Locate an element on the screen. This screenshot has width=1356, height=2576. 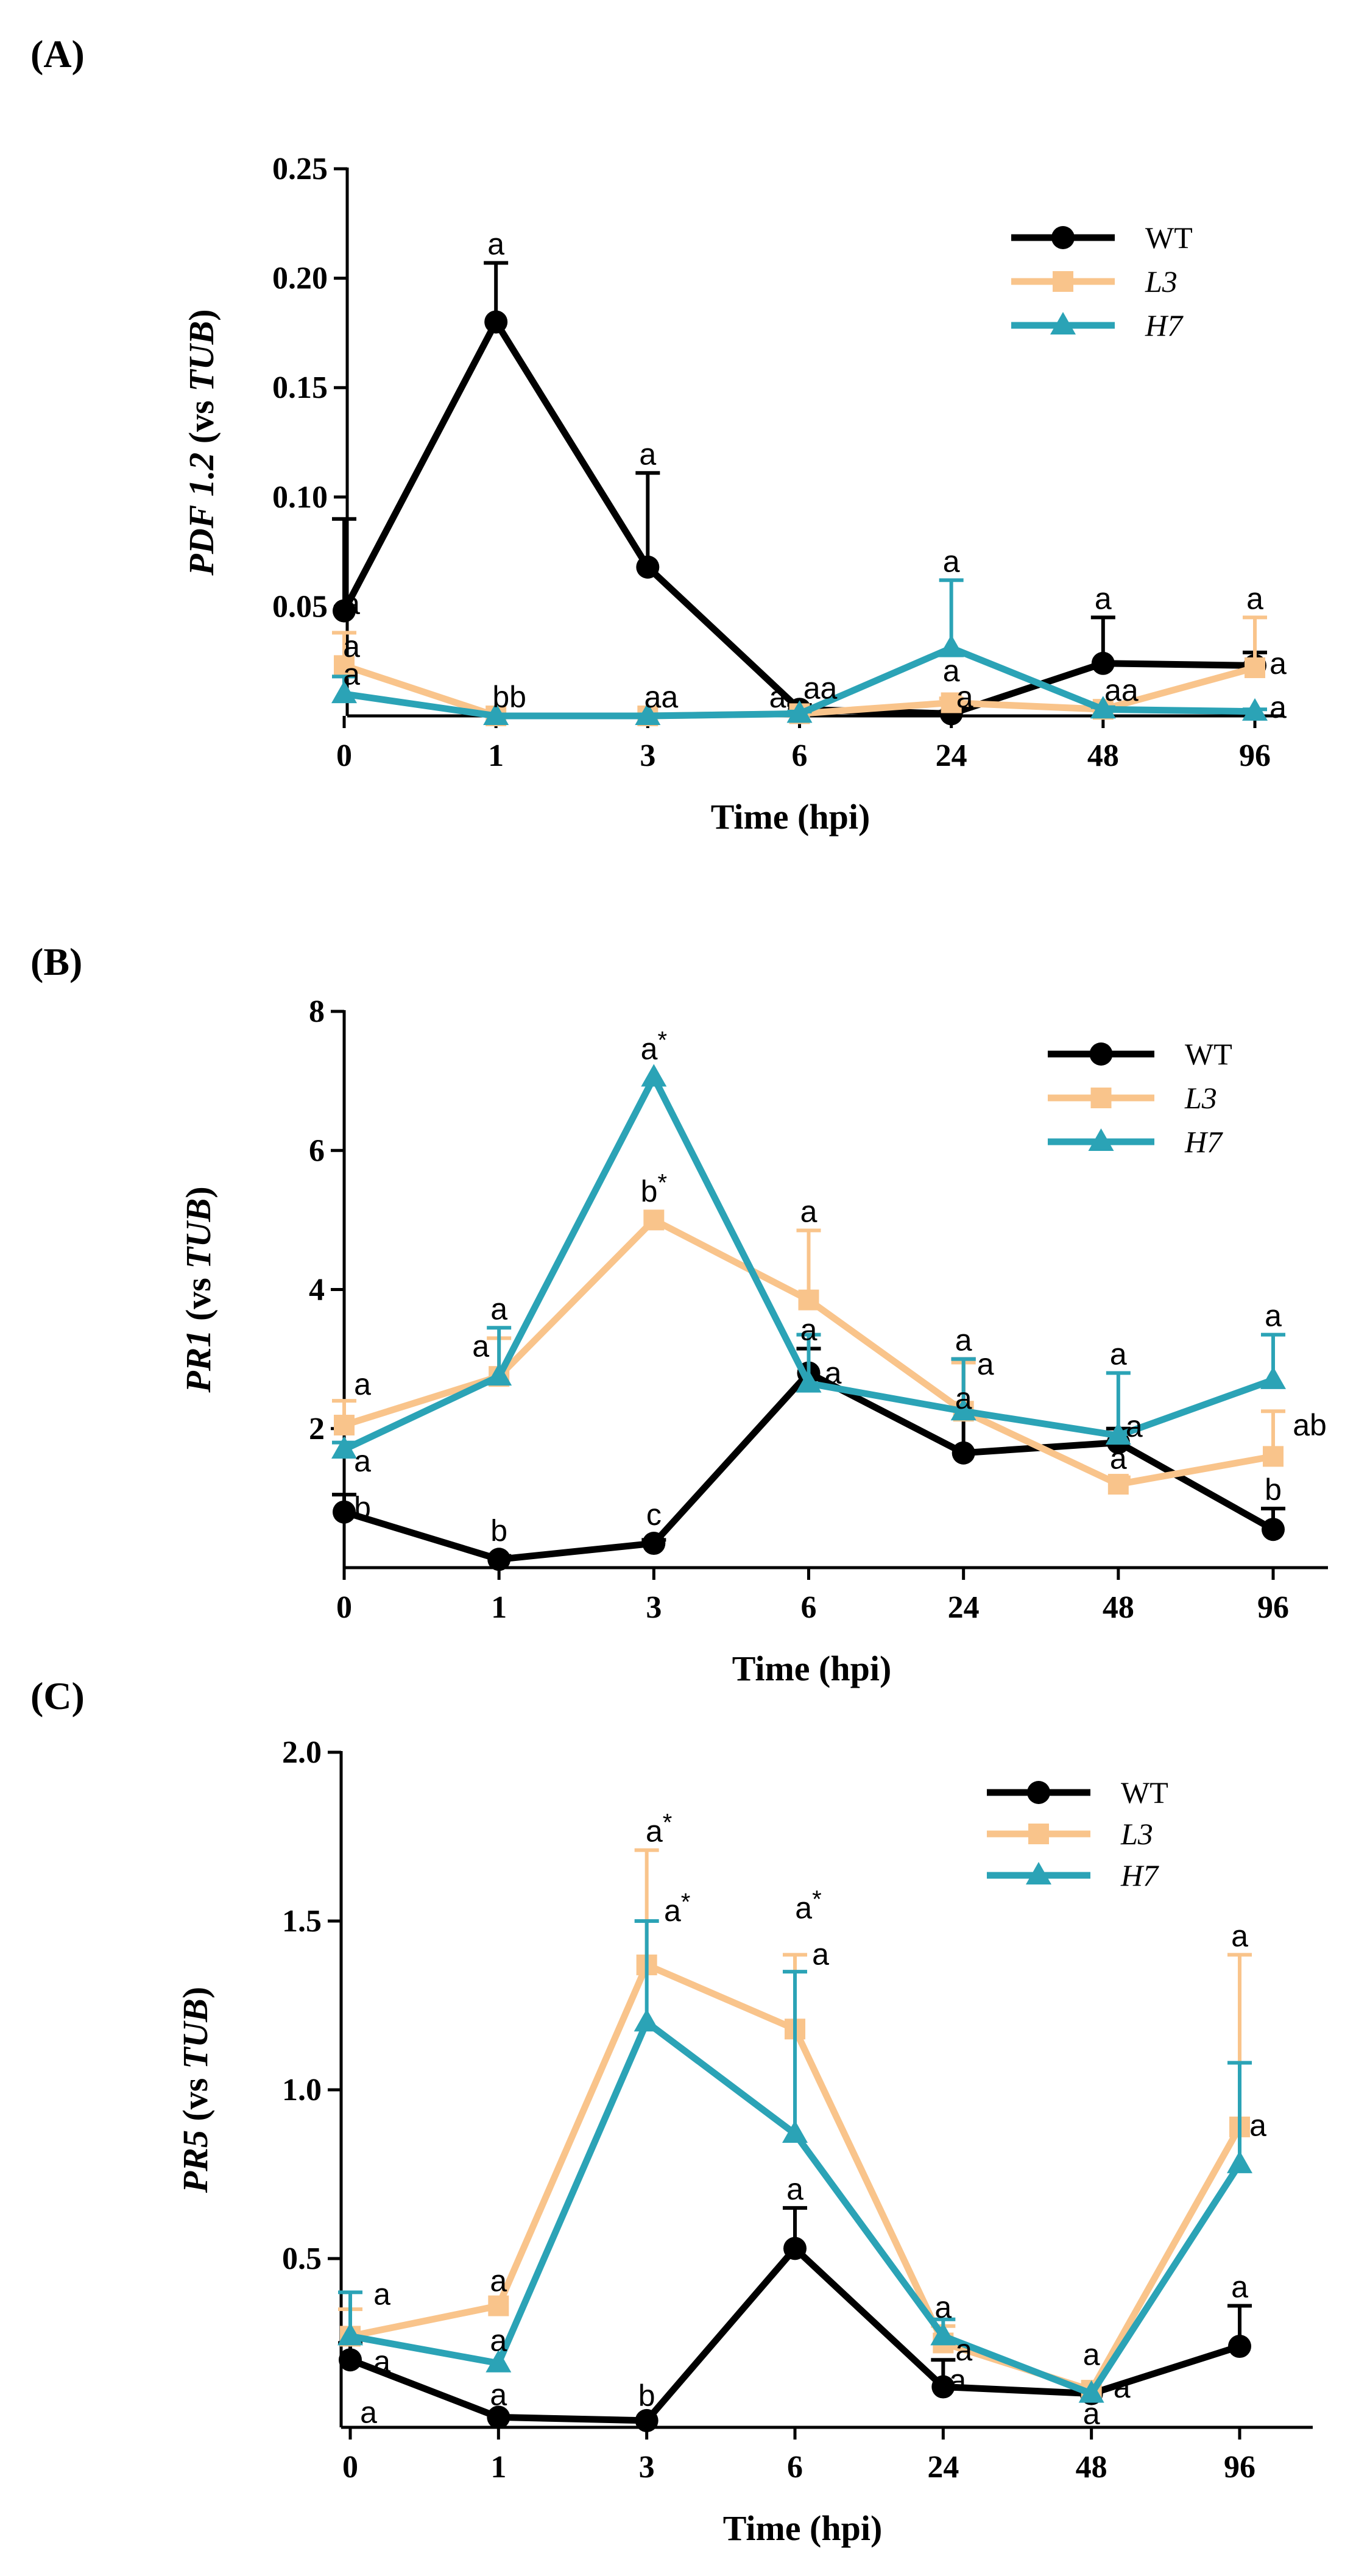
significance-letter: c is located at coordinates (654, 1515).